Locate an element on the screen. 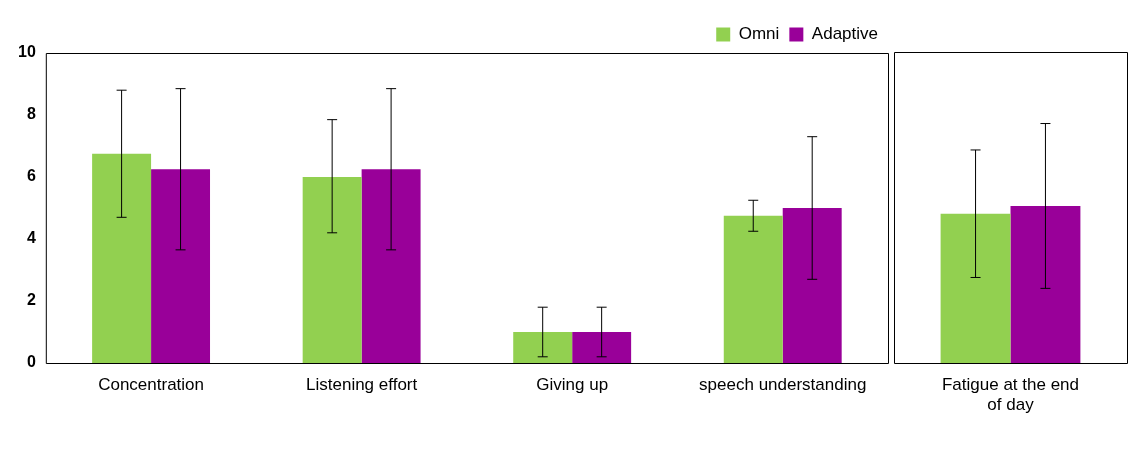 The height and width of the screenshot is (451, 1138). legend-label: Omni is located at coordinates (759, 34).